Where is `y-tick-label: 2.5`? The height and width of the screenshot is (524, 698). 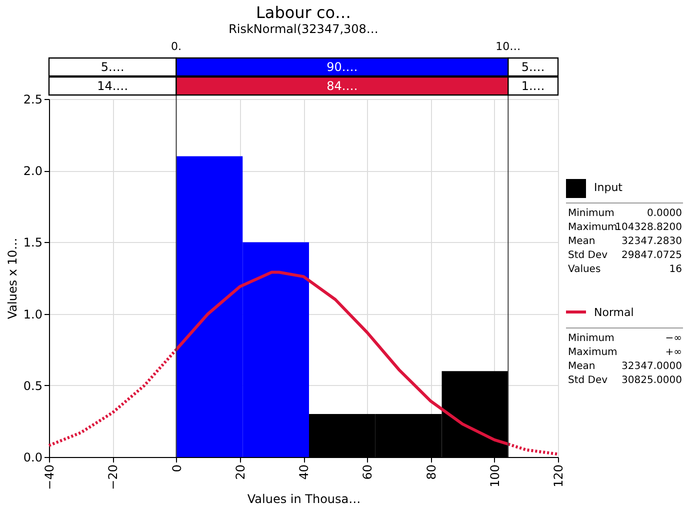 y-tick-label: 2.5 is located at coordinates (32, 99).